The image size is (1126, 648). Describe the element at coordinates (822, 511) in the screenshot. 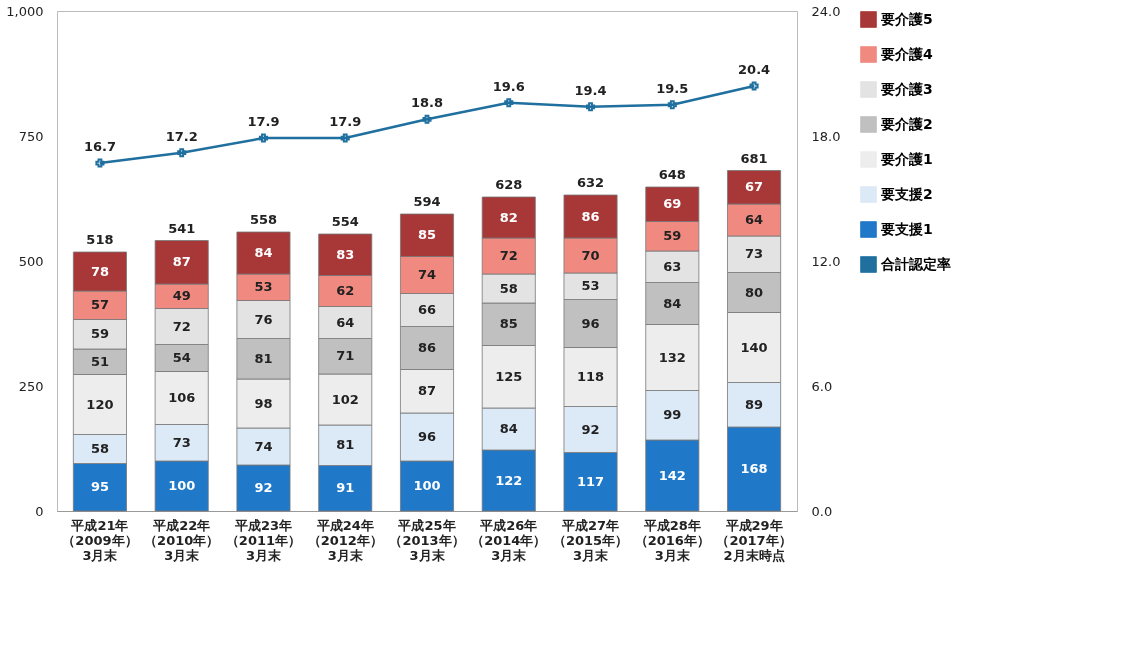

I see `y2-tick-label: 0.0` at that location.